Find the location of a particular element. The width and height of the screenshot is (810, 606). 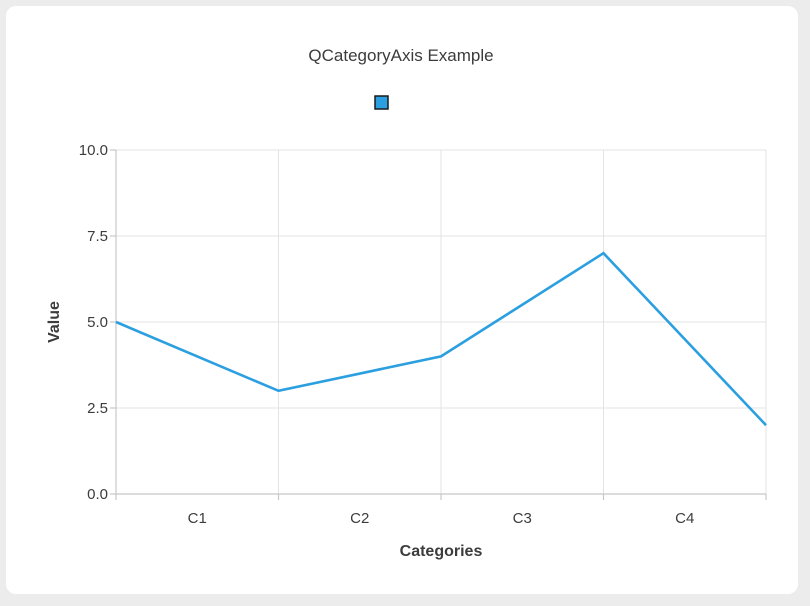

y-axis-title: Value is located at coordinates (54, 322).